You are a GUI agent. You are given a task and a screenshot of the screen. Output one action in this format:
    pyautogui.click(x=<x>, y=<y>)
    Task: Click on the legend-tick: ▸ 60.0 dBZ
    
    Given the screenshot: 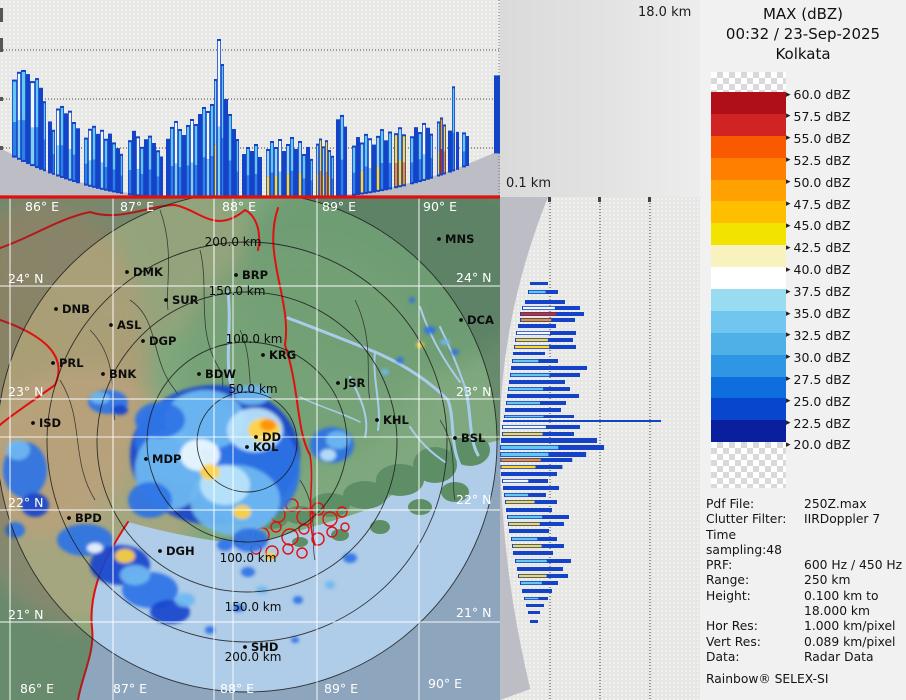 What is the action you would take?
    pyautogui.click(x=818, y=94)
    